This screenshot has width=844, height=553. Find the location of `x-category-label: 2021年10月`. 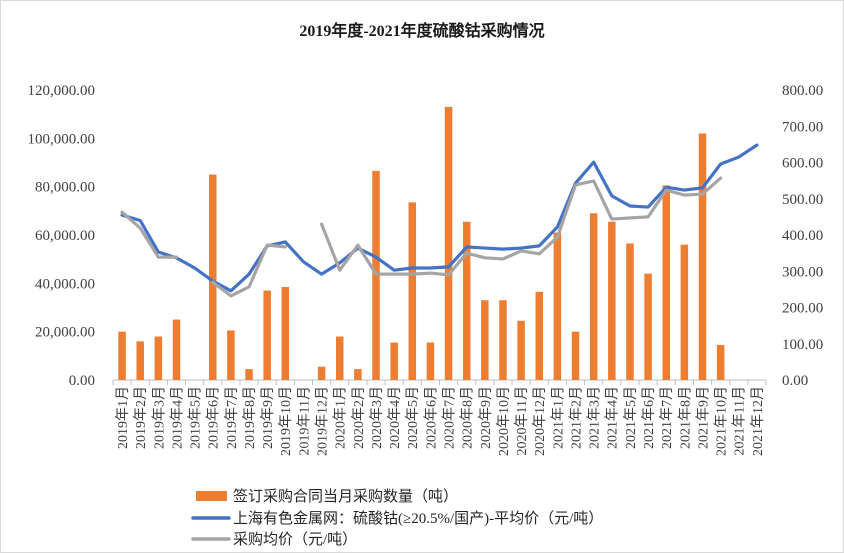

x-category-label: 2021年10月 is located at coordinates (722, 421).